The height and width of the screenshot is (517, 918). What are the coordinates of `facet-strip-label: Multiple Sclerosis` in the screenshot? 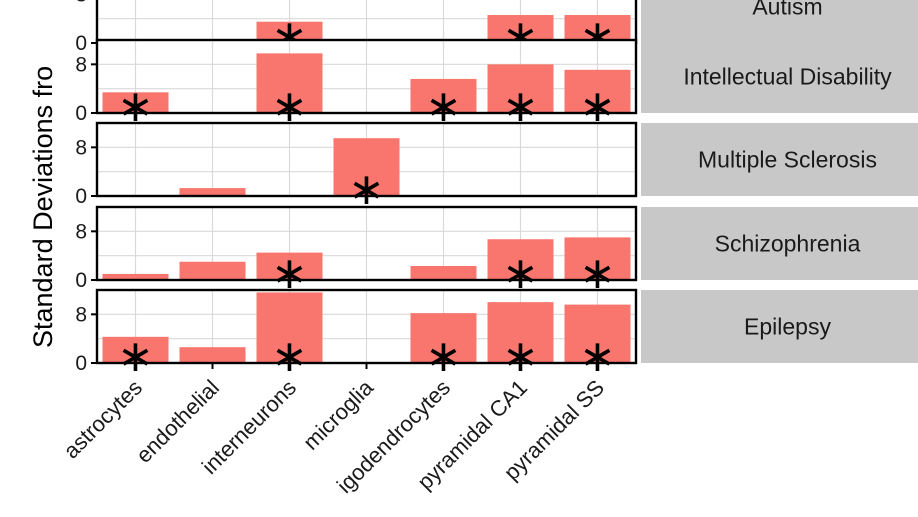 It's located at (787, 160).